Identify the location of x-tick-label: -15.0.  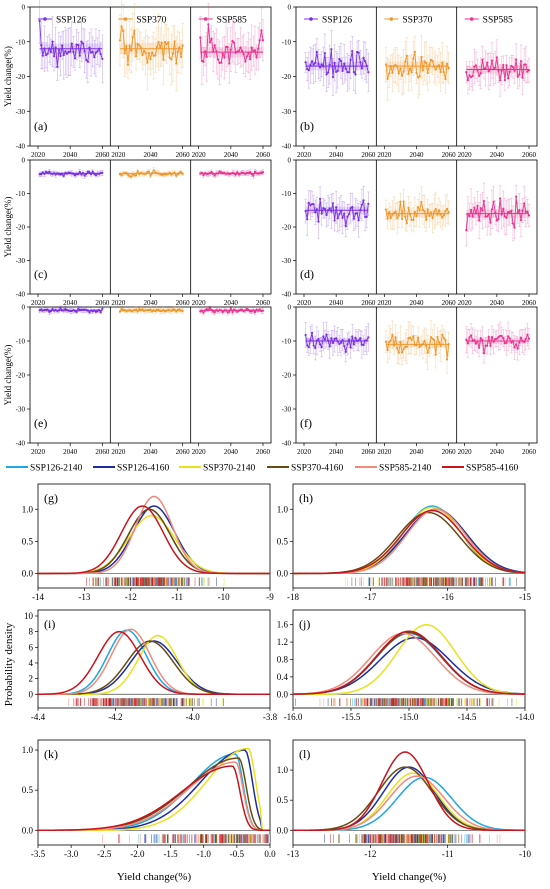
(409, 717).